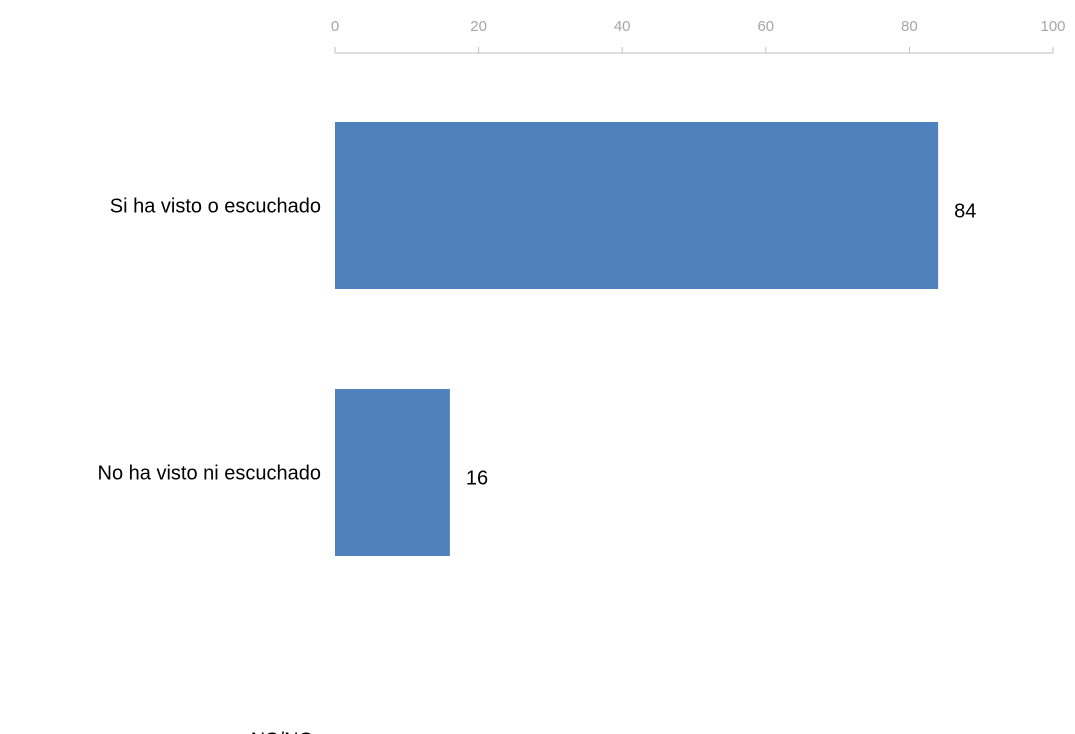 The image size is (1075, 734). Describe the element at coordinates (765, 26) in the screenshot. I see `x-tick-label: 60` at that location.